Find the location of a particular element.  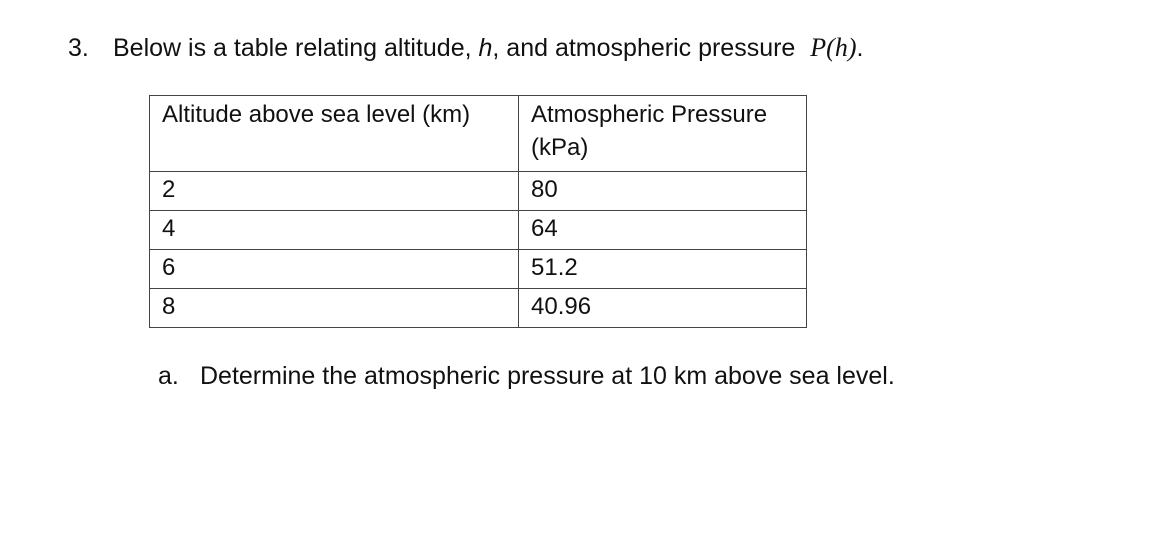

cell-altitude: 8 is located at coordinates (334, 308).